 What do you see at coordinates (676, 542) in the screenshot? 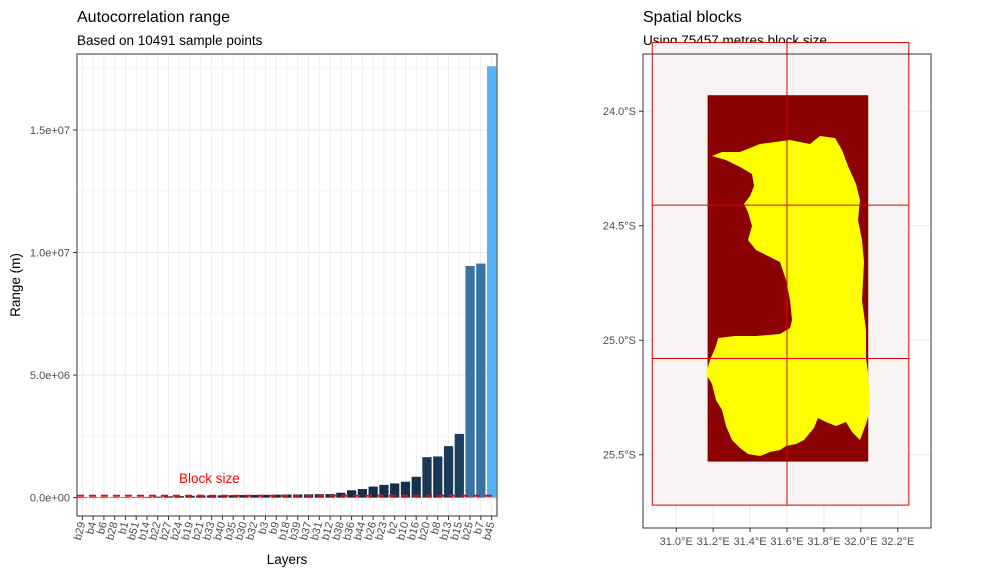
I see `map-x-tick-label: 31.0°E` at bounding box center [676, 542].